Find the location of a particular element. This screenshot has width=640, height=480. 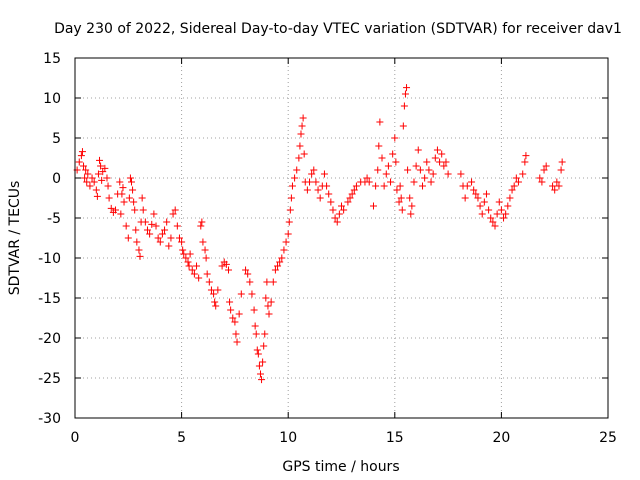

x-tick-label: 10 is located at coordinates (288, 438).